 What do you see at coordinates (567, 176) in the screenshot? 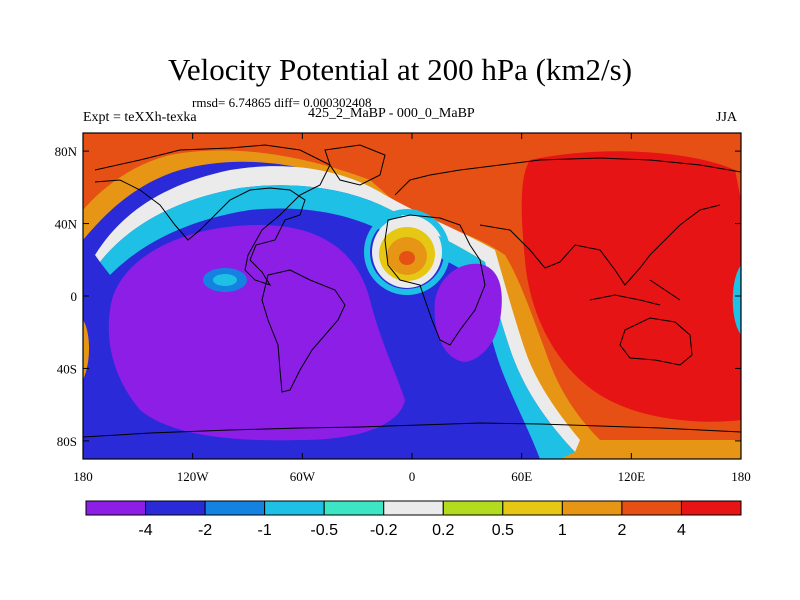
I see `coast-europe-asia` at bounding box center [567, 176].